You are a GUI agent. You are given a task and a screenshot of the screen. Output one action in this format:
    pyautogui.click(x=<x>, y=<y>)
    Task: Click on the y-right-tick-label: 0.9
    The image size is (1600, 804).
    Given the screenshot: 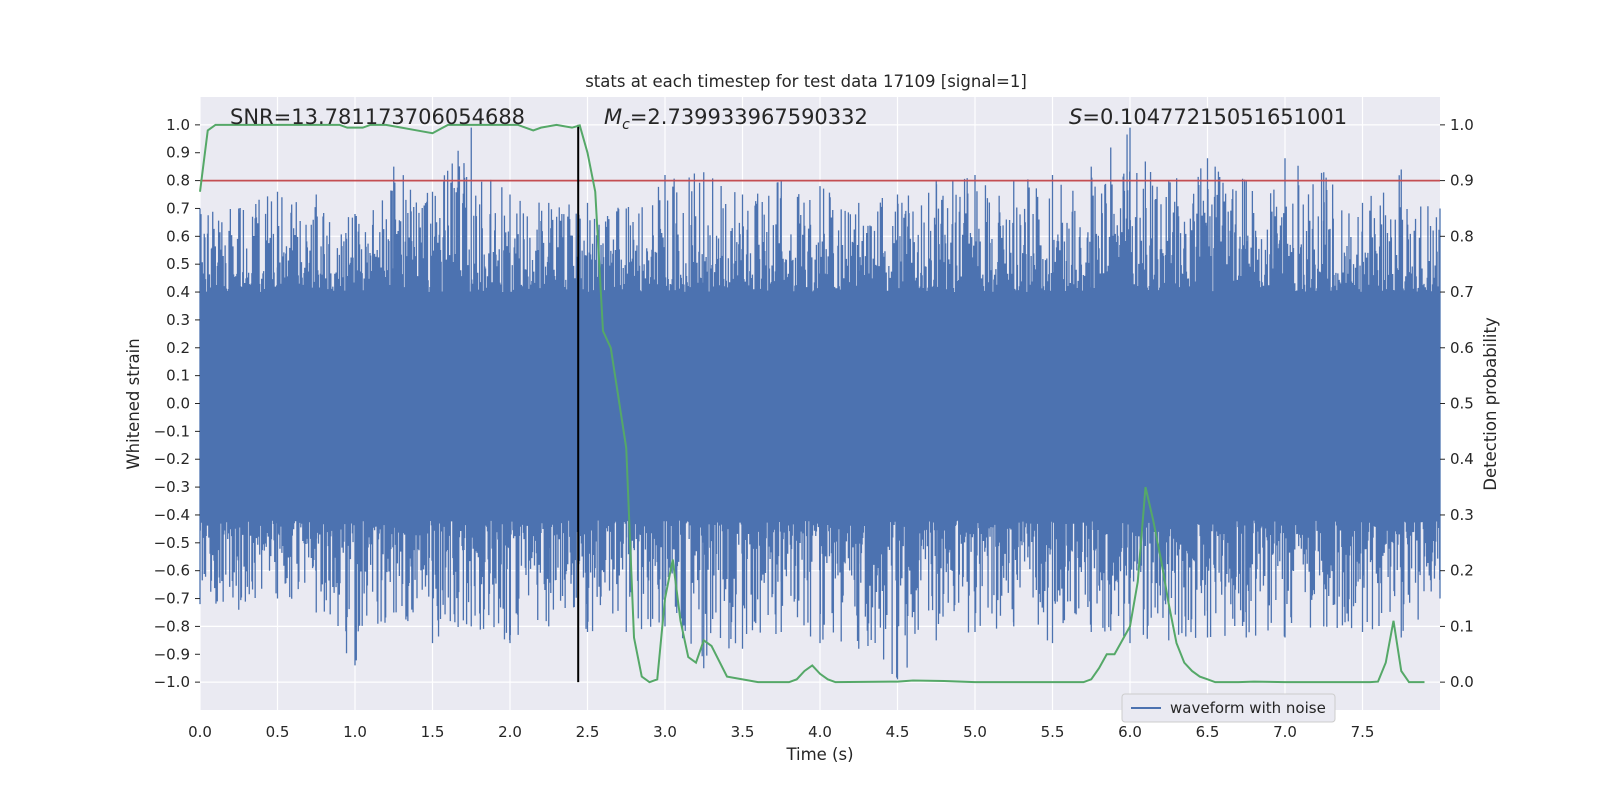 What is the action you would take?
    pyautogui.click(x=1462, y=181)
    